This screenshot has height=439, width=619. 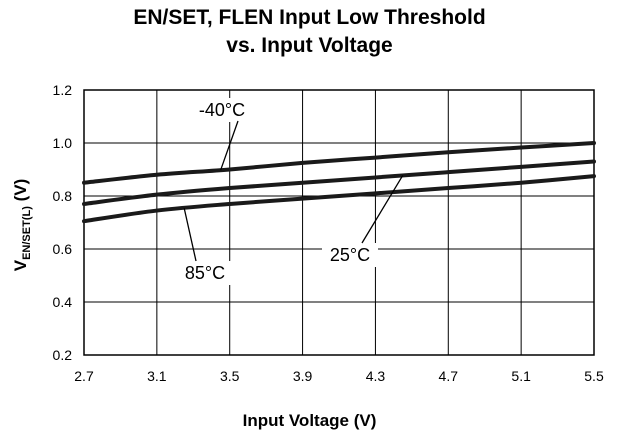 What do you see at coordinates (63, 196) in the screenshot?
I see `y-tick-label-3: 0.8` at bounding box center [63, 196].